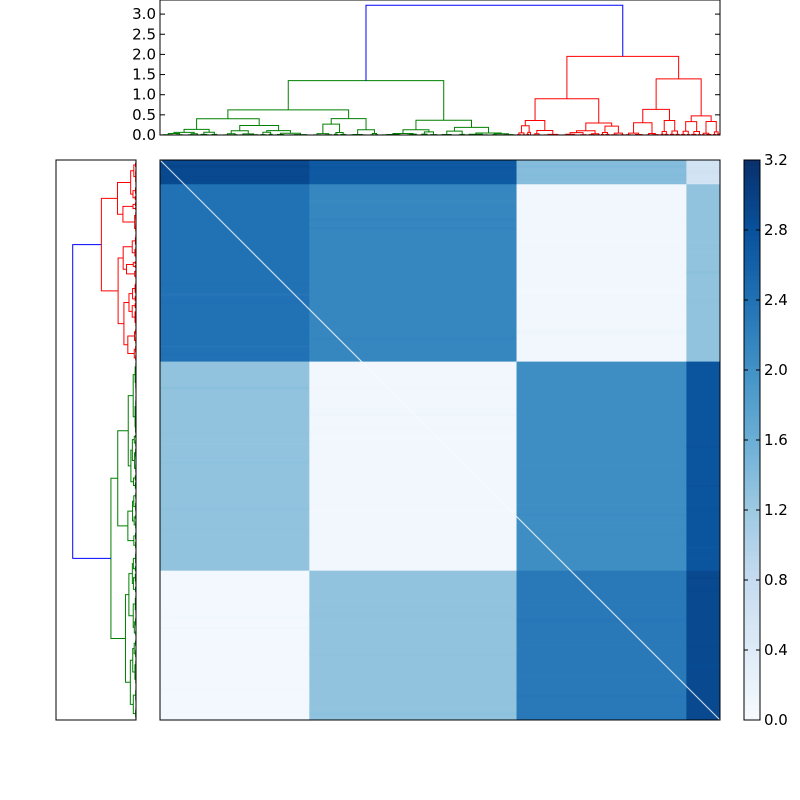 The width and height of the screenshot is (800, 800). What do you see at coordinates (776, 160) in the screenshot?
I see `colorbar-tick-label: 3.2` at bounding box center [776, 160].